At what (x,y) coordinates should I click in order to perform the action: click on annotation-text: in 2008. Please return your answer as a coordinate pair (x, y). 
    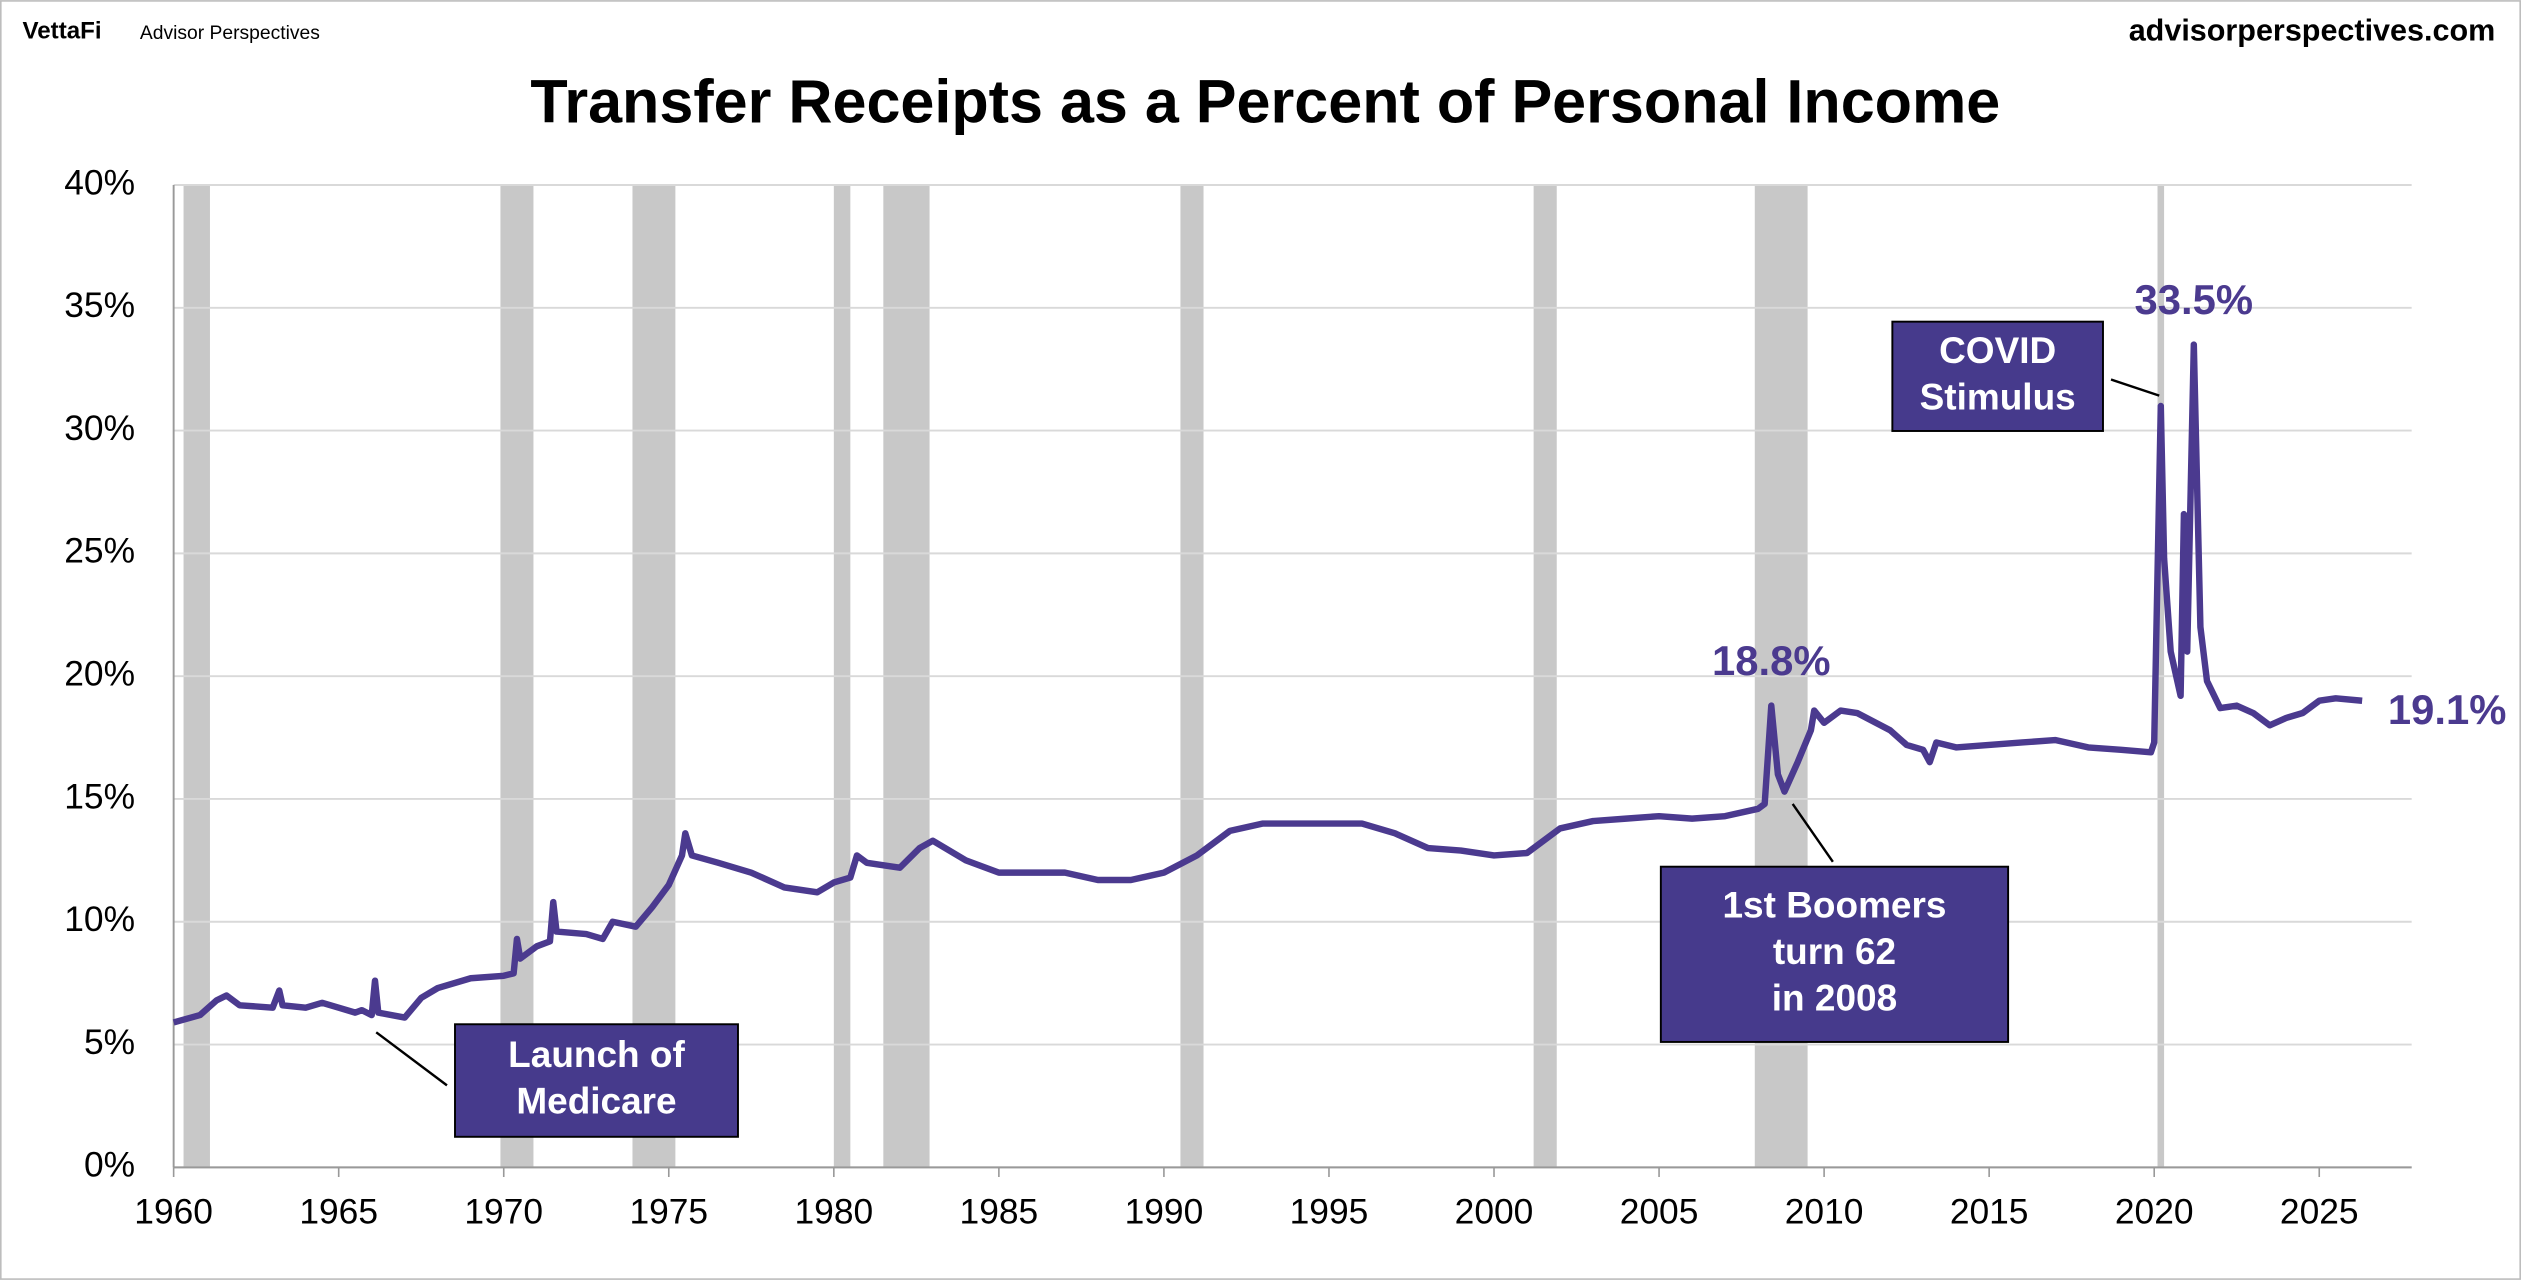
    Looking at the image, I should click on (1834, 998).